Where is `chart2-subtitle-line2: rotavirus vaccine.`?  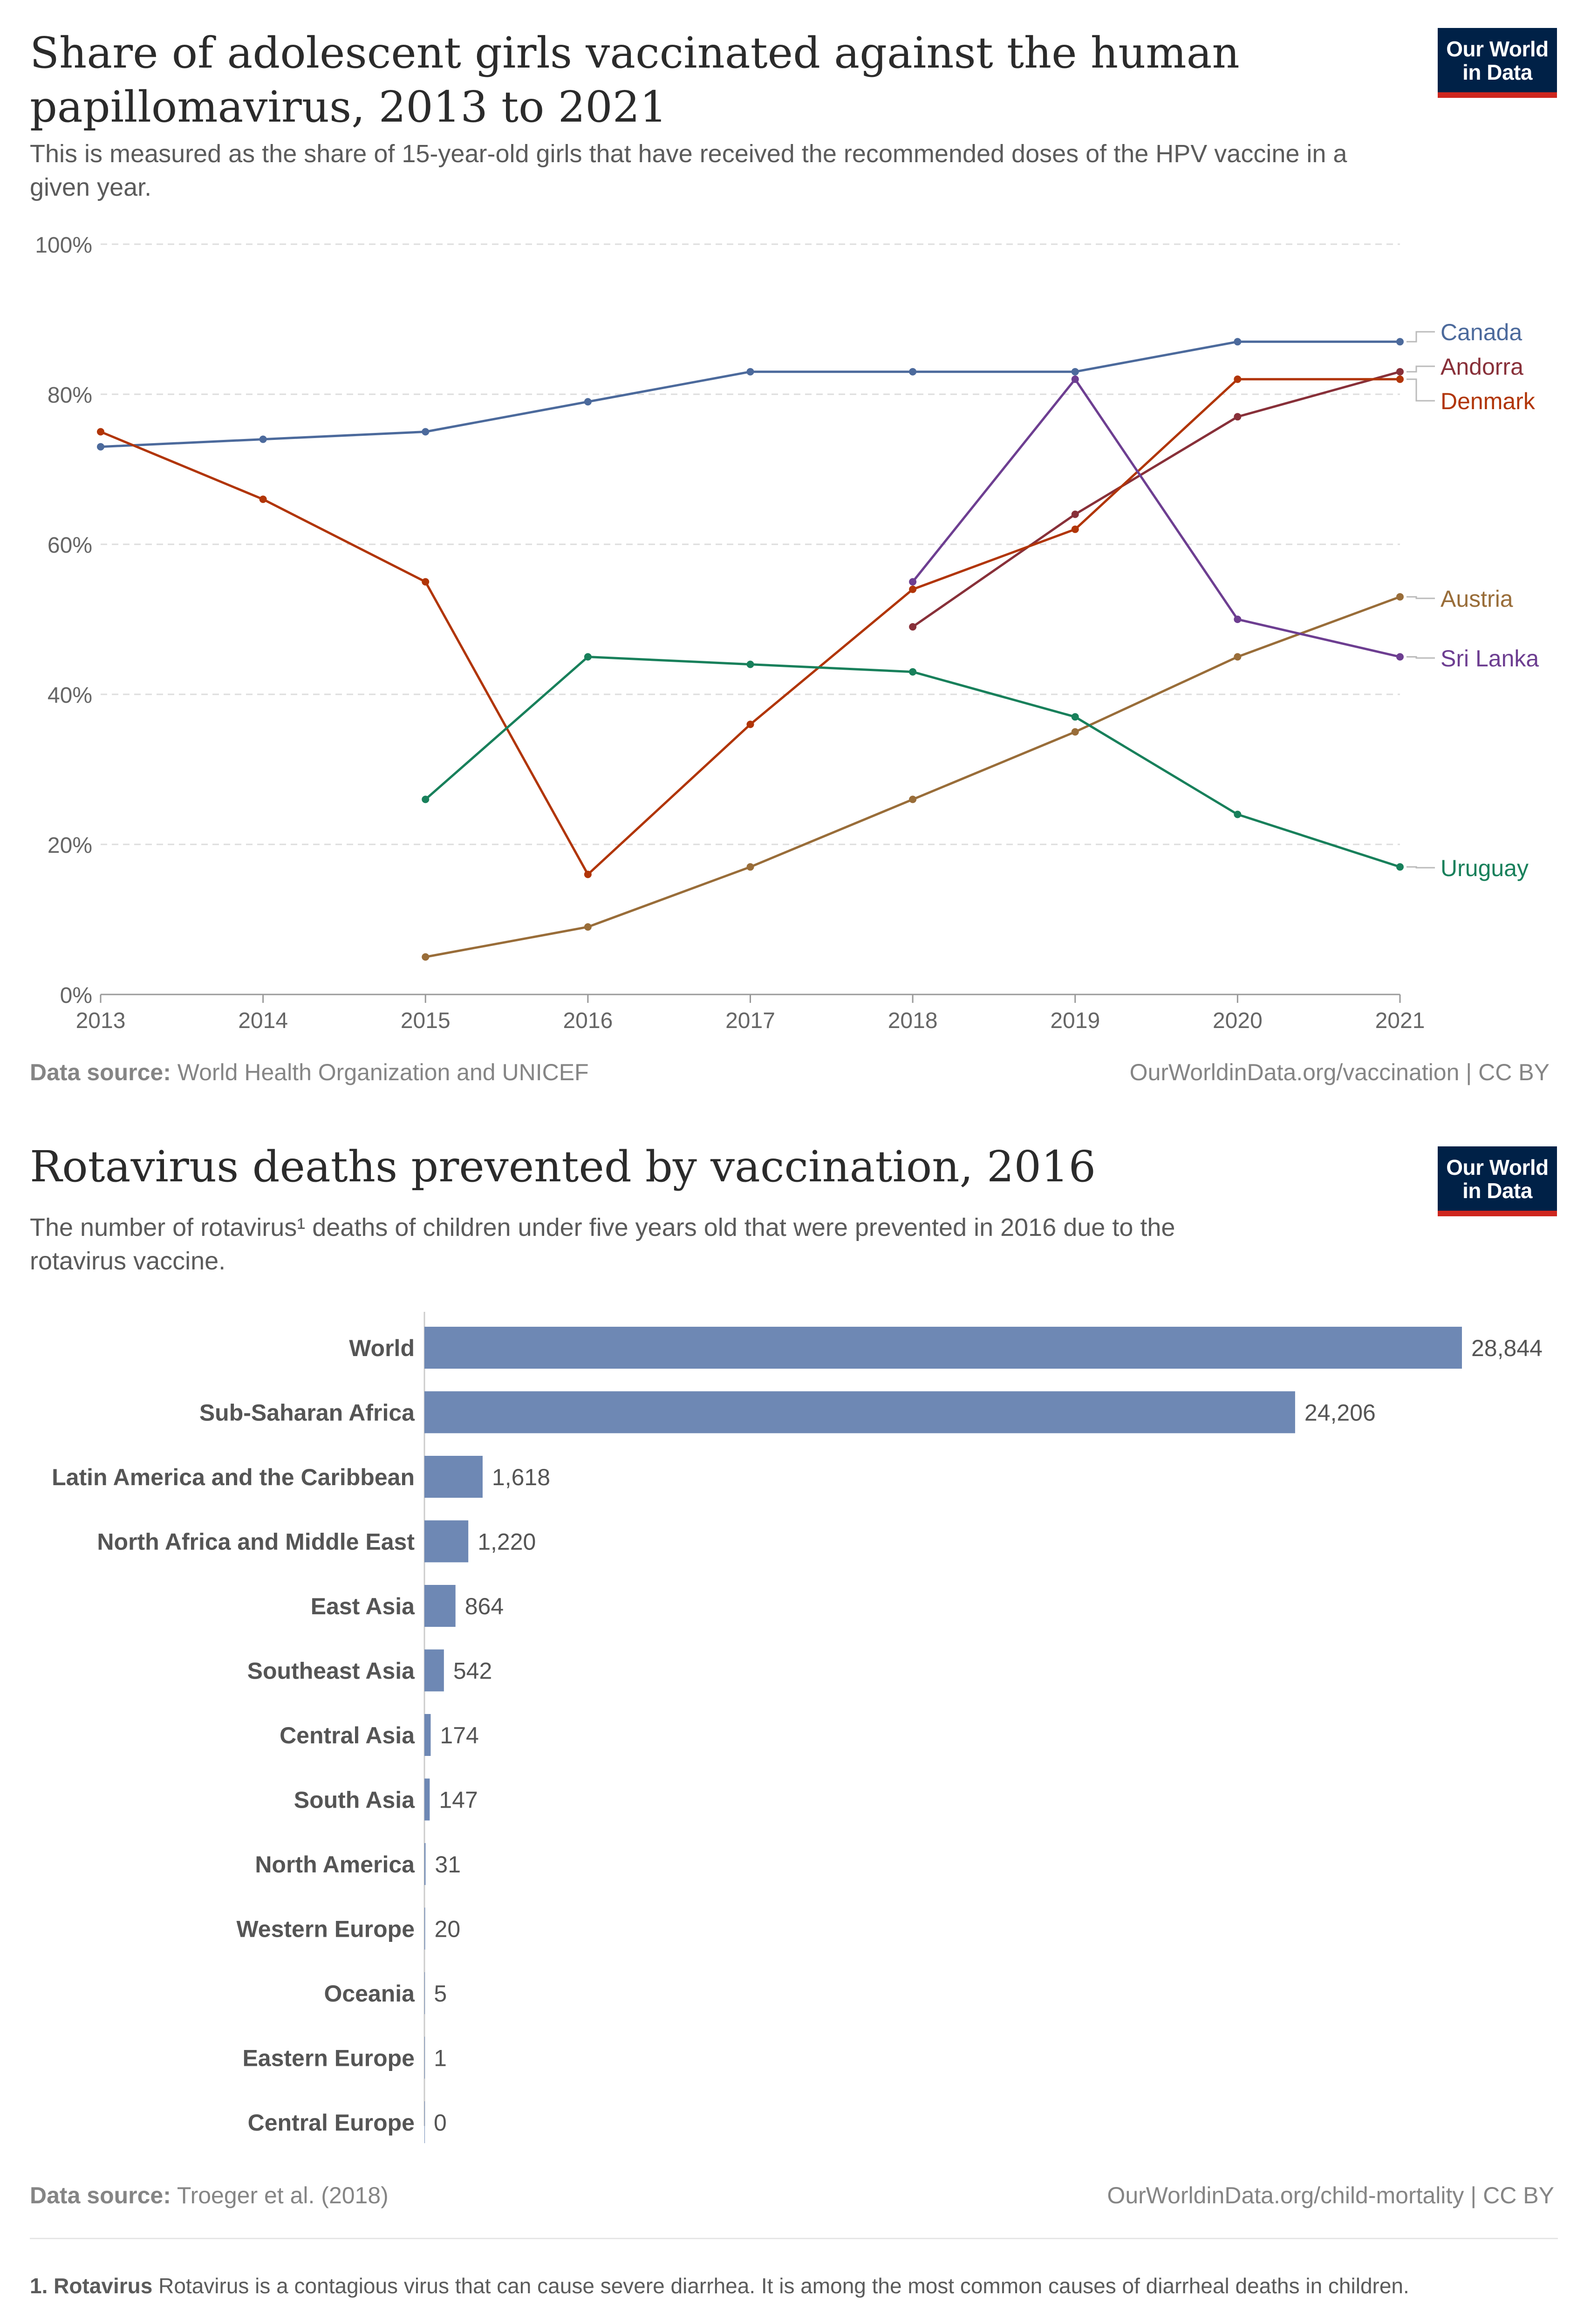
chart2-subtitle-line2: rotavirus vaccine. is located at coordinates (128, 1261).